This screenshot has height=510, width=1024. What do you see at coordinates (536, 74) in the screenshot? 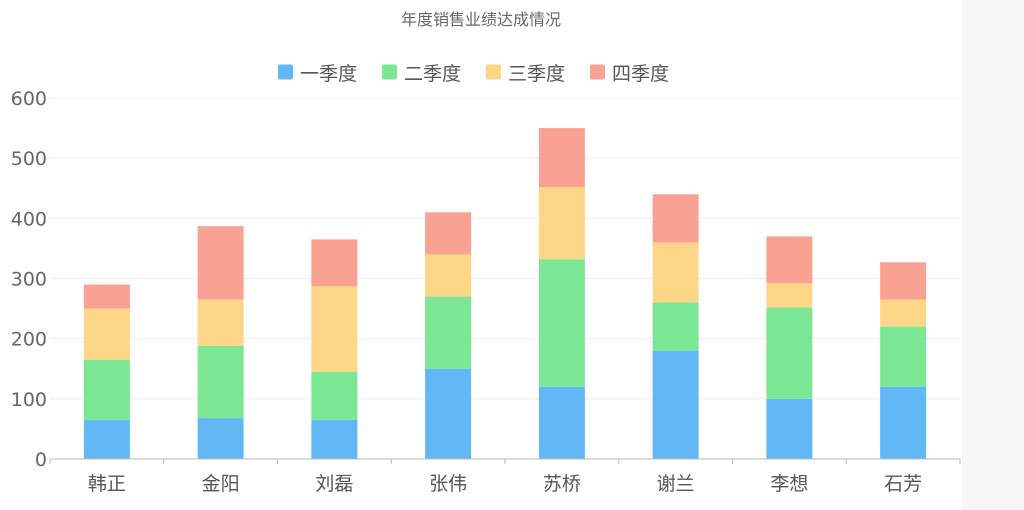
I see `legend-label: 三季度` at bounding box center [536, 74].